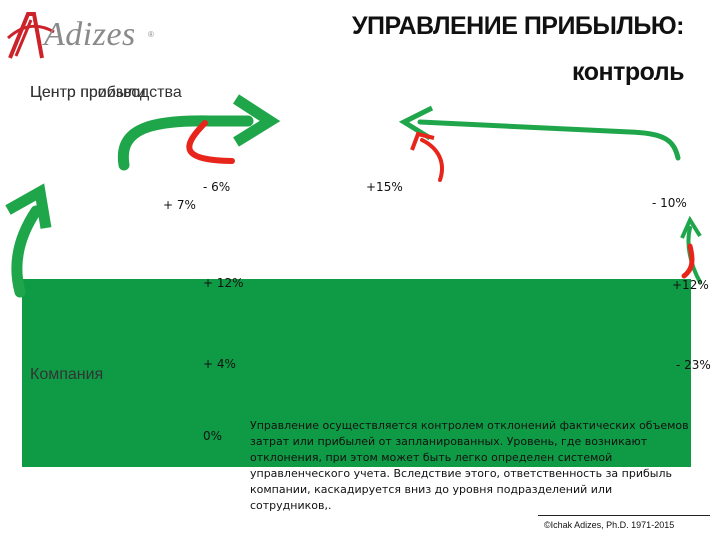 The height and width of the screenshot is (540, 720). What do you see at coordinates (669, 203) in the screenshot?
I see `value-minus10: - 10%` at bounding box center [669, 203].